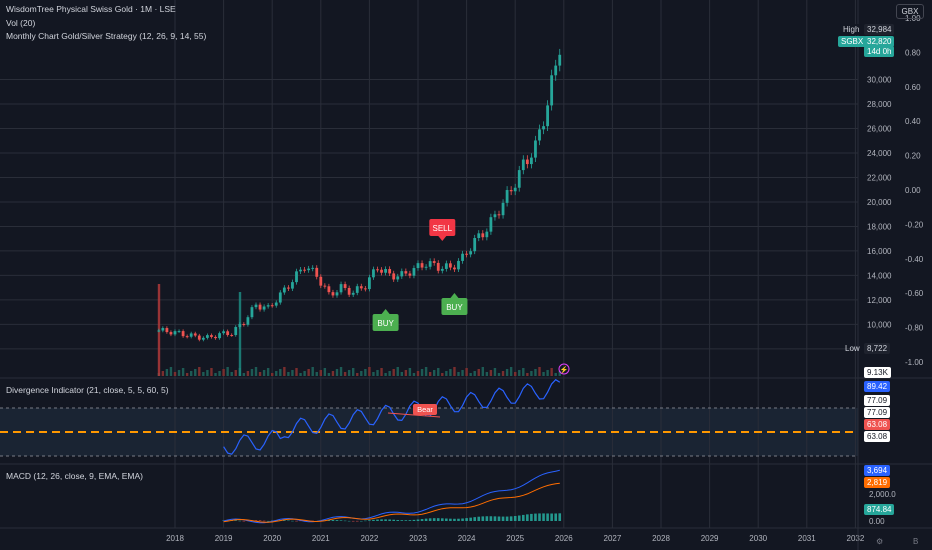 This screenshot has width=932, height=550. I want to click on sell-signal-arrow, so click(442, 238).